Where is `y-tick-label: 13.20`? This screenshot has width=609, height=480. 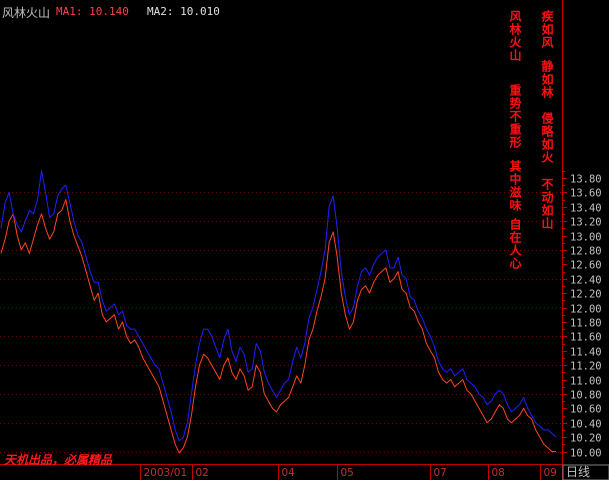
y-tick-label: 13.20 is located at coordinates (586, 223).